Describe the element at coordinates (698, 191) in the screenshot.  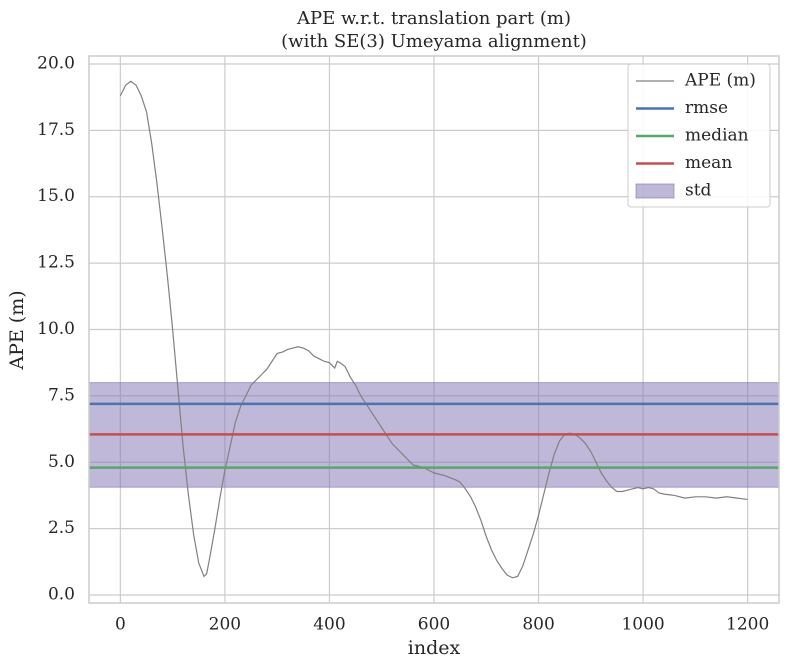
I see `legend-label: std` at that location.